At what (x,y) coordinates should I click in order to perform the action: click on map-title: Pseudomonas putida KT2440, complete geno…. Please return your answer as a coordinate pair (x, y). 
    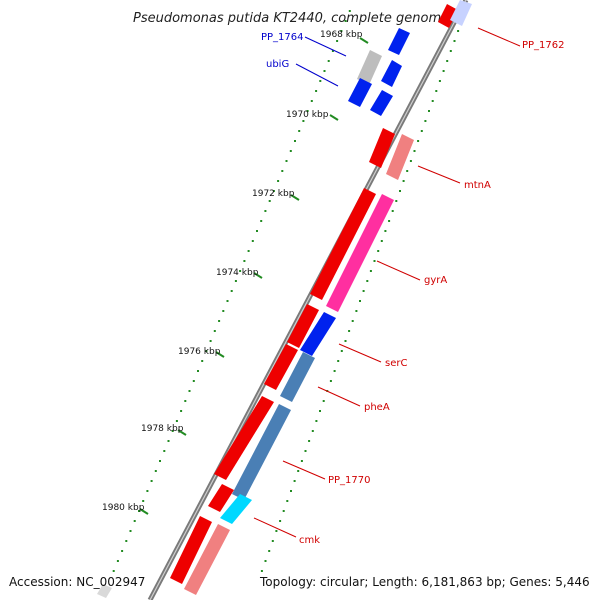
    Looking at the image, I should click on (291, 18).